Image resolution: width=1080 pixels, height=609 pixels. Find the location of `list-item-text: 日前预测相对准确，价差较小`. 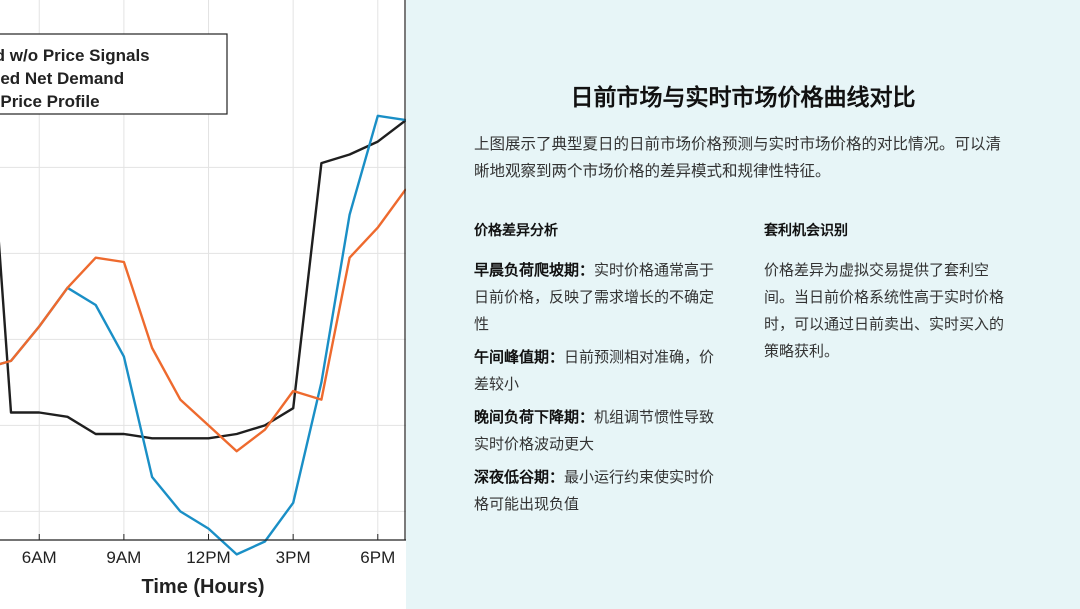

list-item-text: 日前预测相对准确，价差较小 is located at coordinates (594, 370).